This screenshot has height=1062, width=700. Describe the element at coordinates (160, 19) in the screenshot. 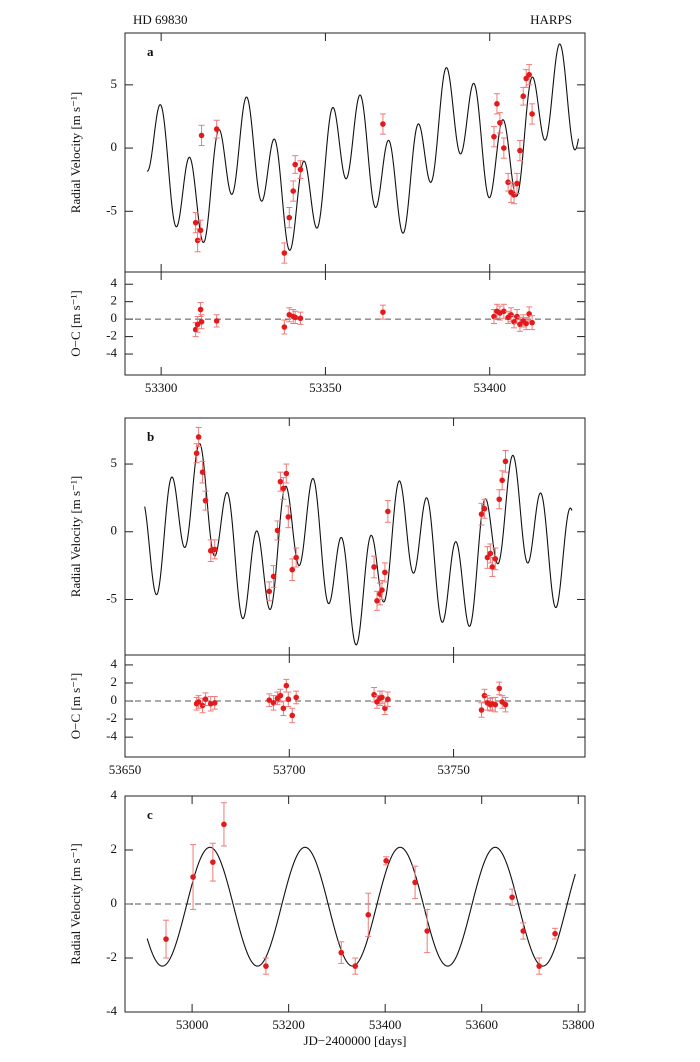

I see `star-name: HD 69830` at that location.